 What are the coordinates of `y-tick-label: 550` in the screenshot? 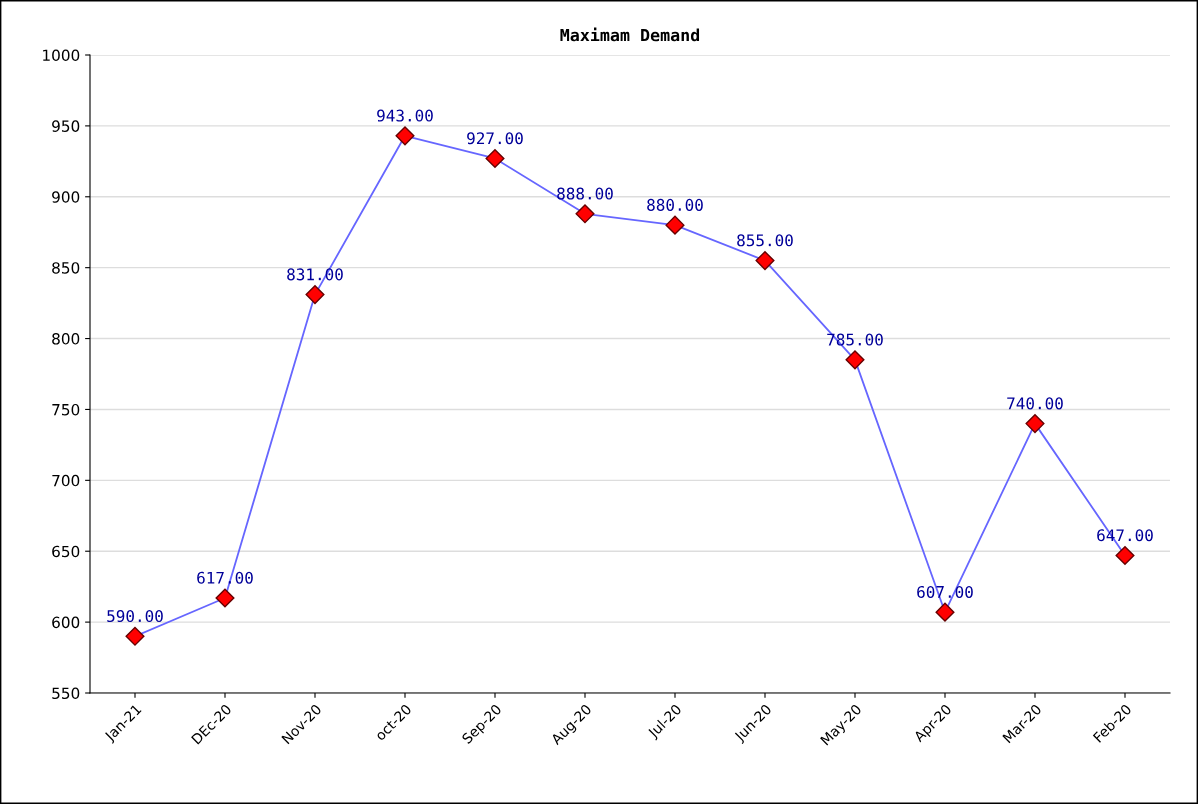 It's located at (66, 693).